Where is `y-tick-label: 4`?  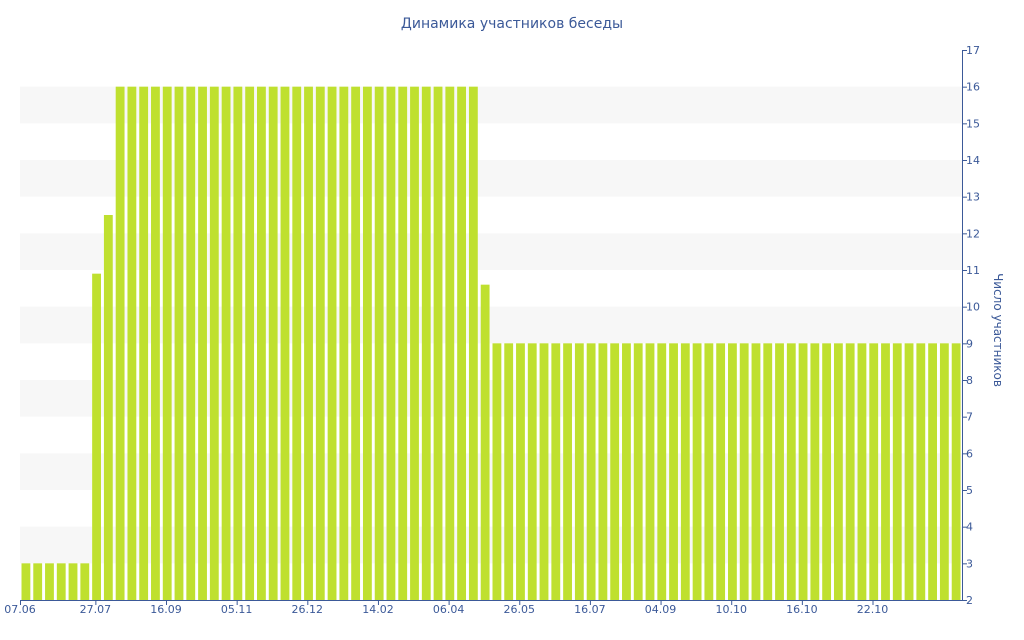
y-tick-label: 4 is located at coordinates (969, 527).